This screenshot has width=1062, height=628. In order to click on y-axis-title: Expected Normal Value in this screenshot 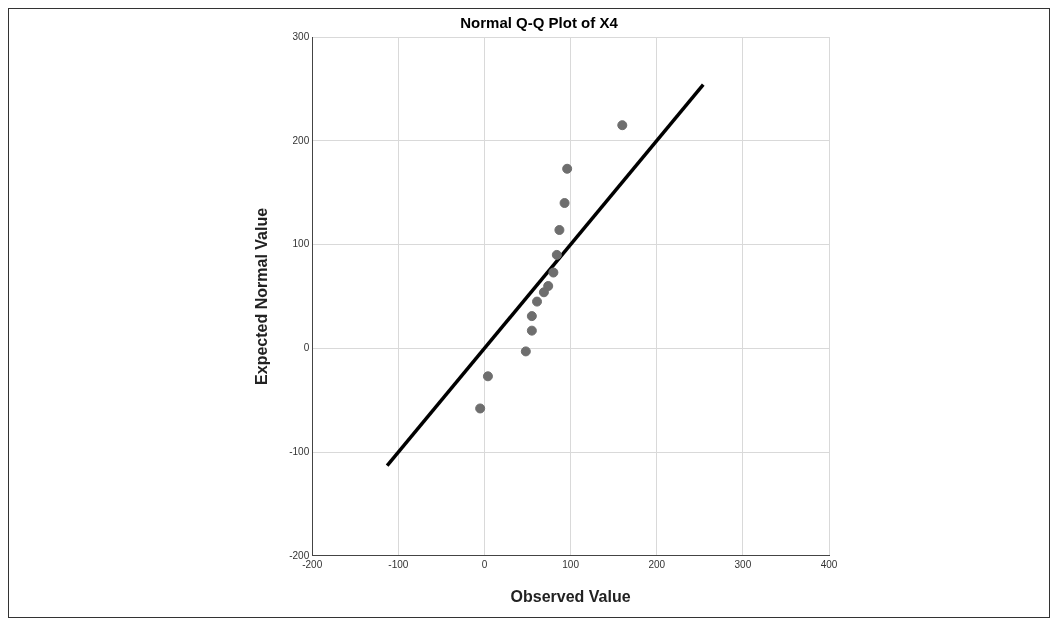, I will do `click(262, 296)`.